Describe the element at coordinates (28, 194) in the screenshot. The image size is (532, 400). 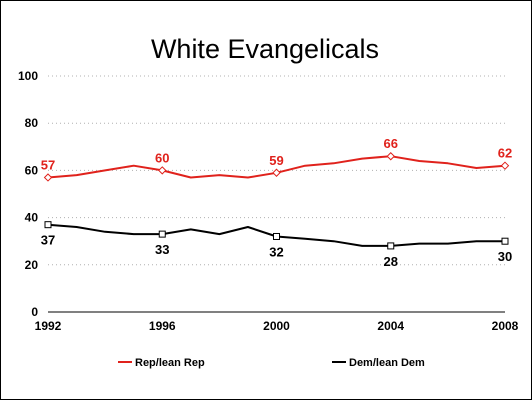
I see `y-axis: 0 20 40 60 80 100` at that location.